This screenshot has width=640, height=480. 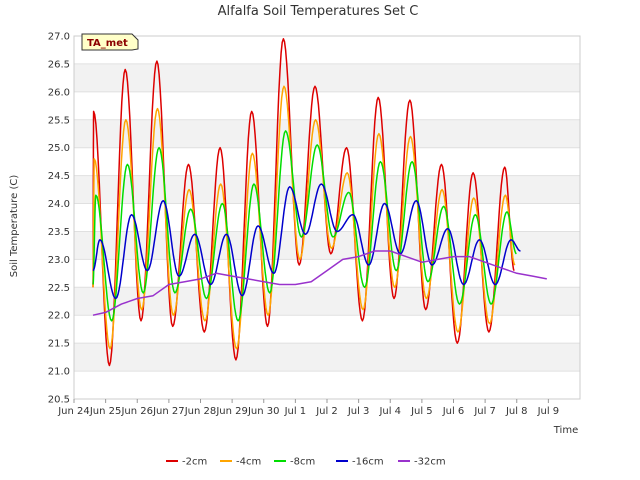 What do you see at coordinates (430, 462) in the screenshot?
I see `legend-label: -32cm` at bounding box center [430, 462].